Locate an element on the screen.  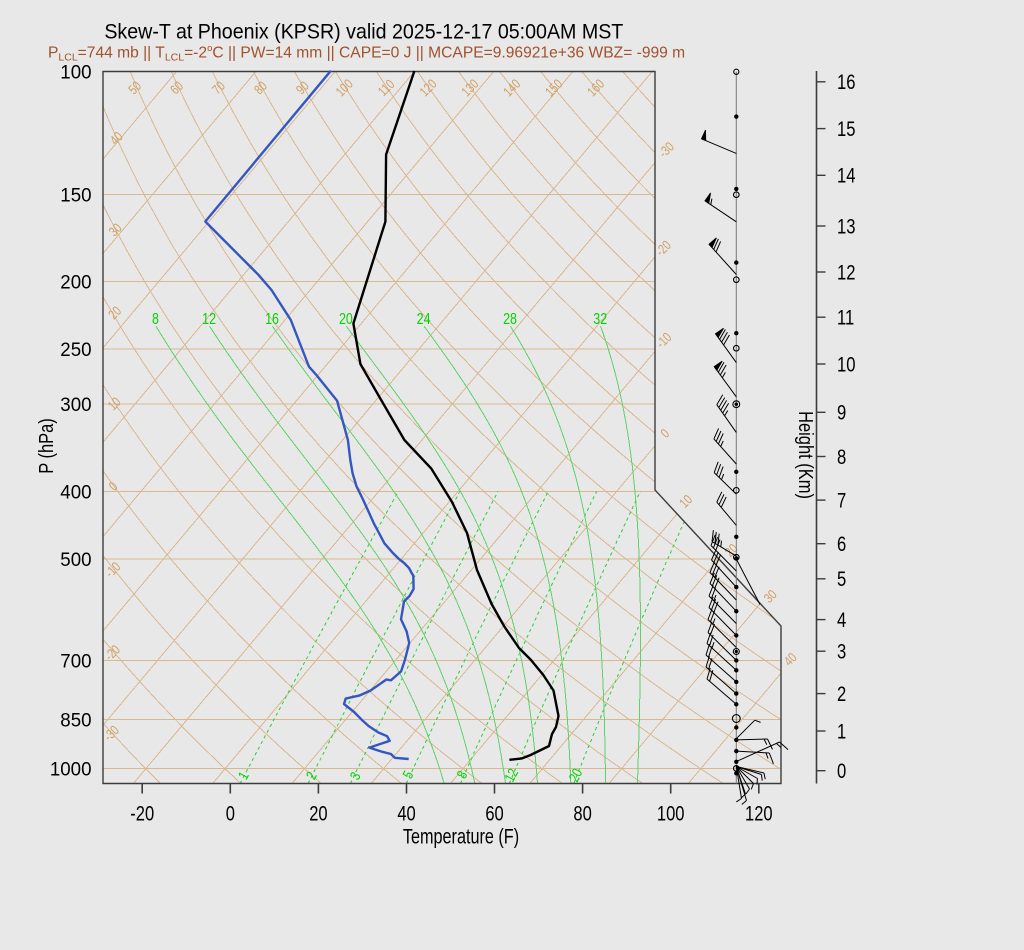
svg-text: 120 is located at coordinates (759, 814).